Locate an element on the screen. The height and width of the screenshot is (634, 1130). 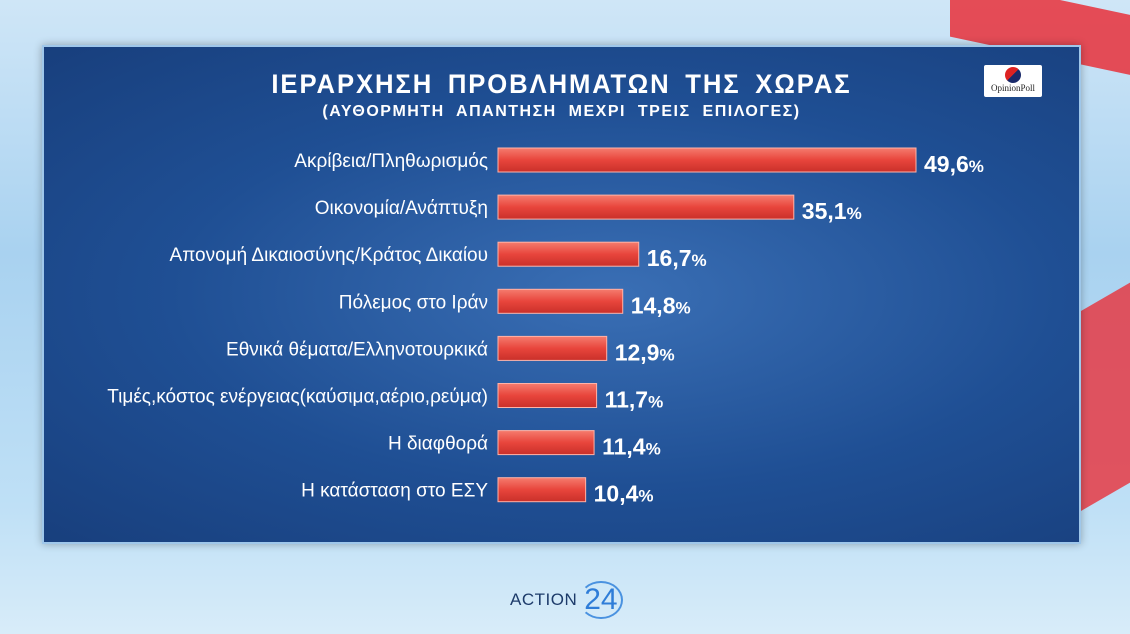
category-label: Απονομή Δικαιοσύνης/Κράτος Δικαίου is located at coordinates (329, 255).